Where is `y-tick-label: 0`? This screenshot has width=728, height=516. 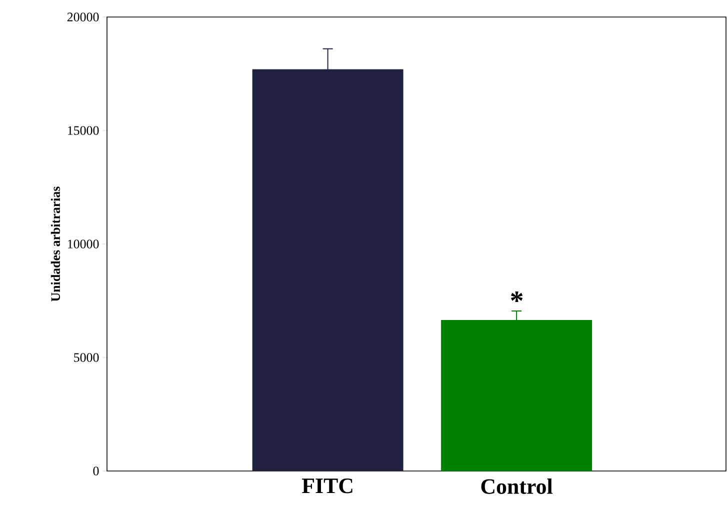 y-tick-label: 0 is located at coordinates (96, 471).